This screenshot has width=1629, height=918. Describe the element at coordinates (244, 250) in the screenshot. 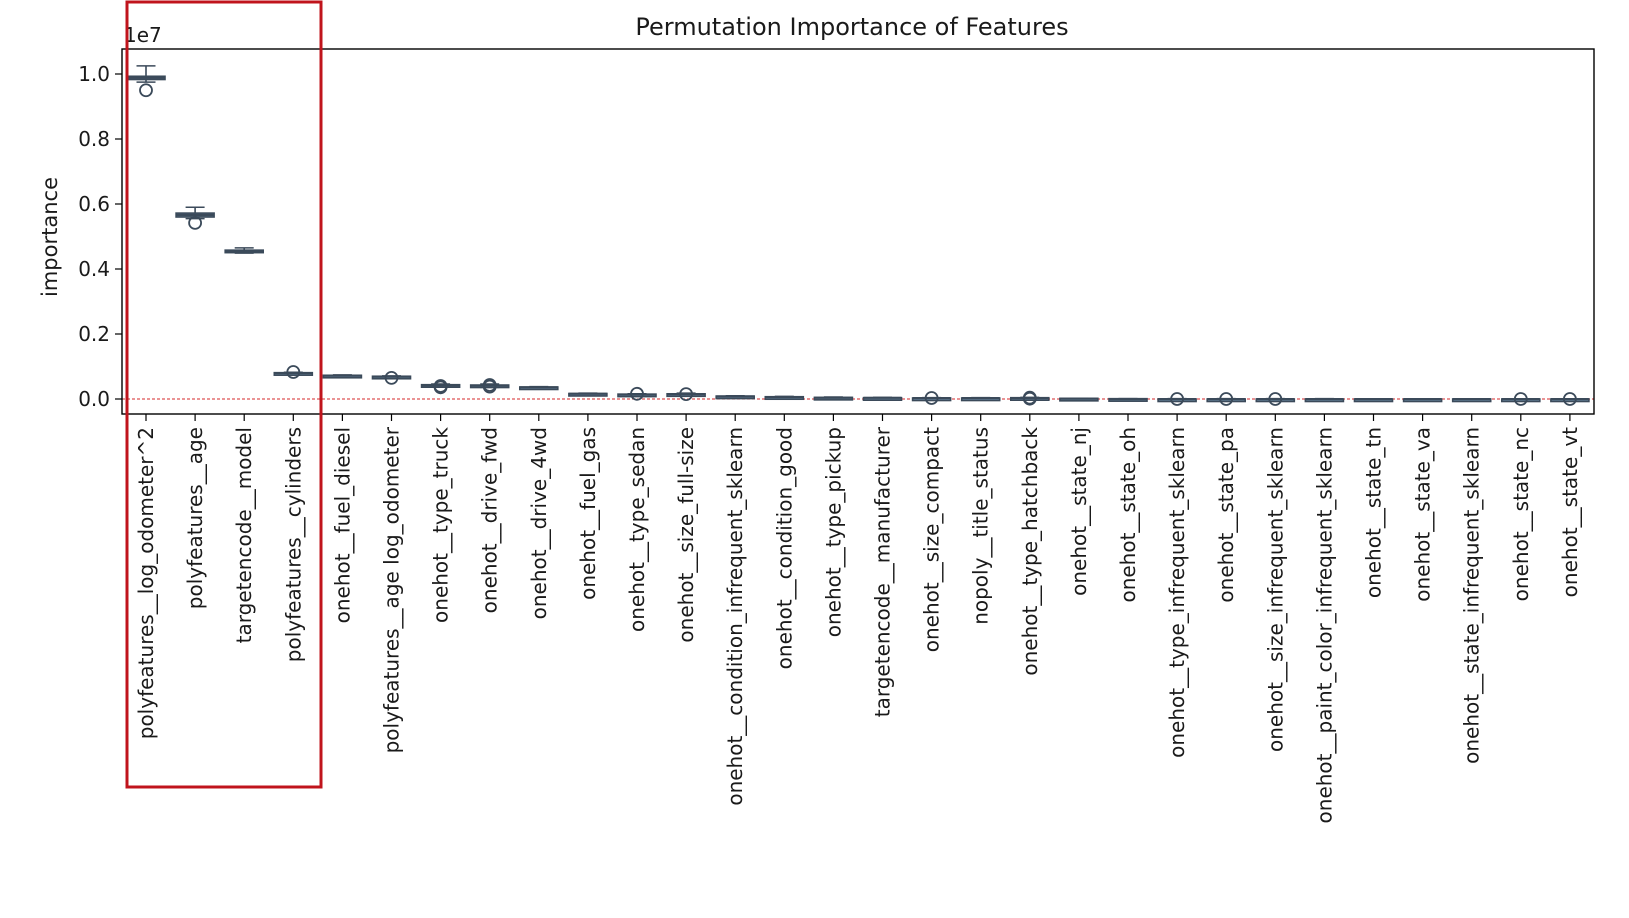

I see `box-targetencode__model` at that location.